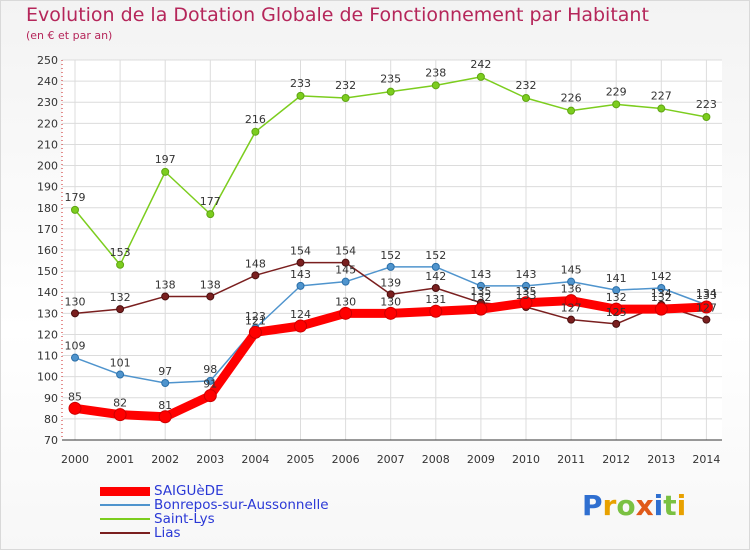  I want to click on proxiti-logo: Proxiti, so click(634, 505).